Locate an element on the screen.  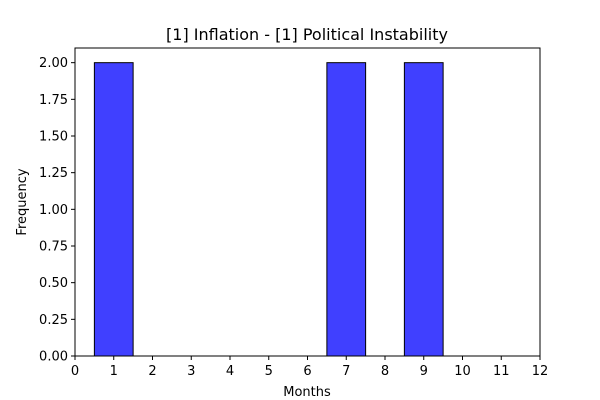
y-tick-label: 2.00 is located at coordinates (53, 63).